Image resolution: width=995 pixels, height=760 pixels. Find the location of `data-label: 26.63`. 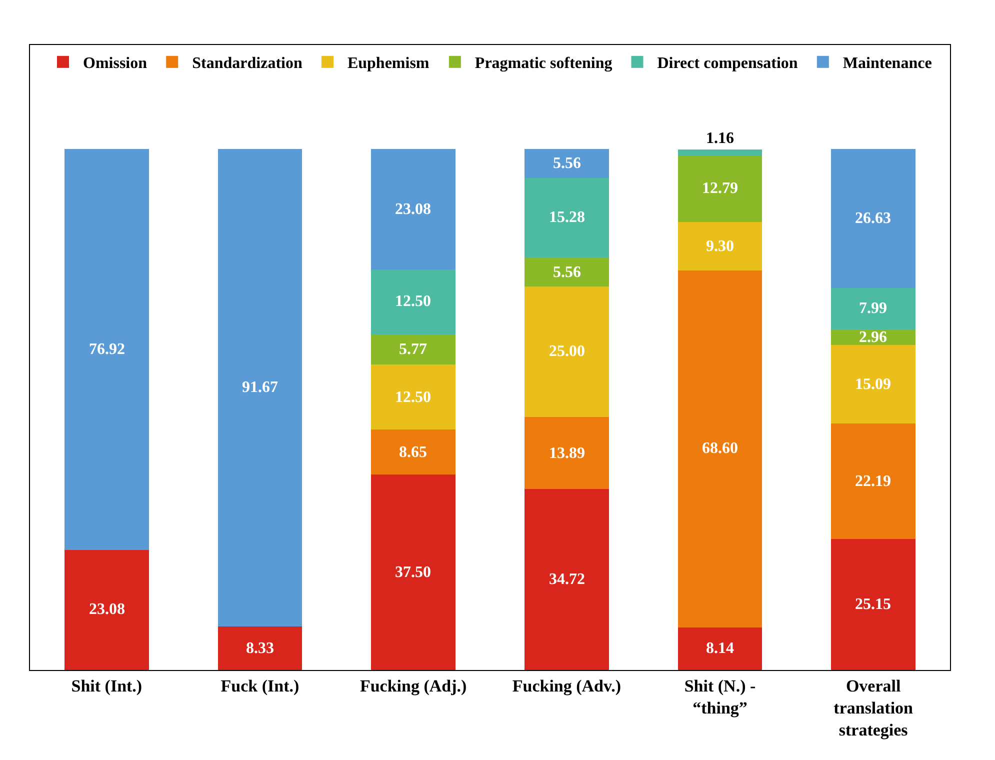

data-label: 26.63 is located at coordinates (873, 218).